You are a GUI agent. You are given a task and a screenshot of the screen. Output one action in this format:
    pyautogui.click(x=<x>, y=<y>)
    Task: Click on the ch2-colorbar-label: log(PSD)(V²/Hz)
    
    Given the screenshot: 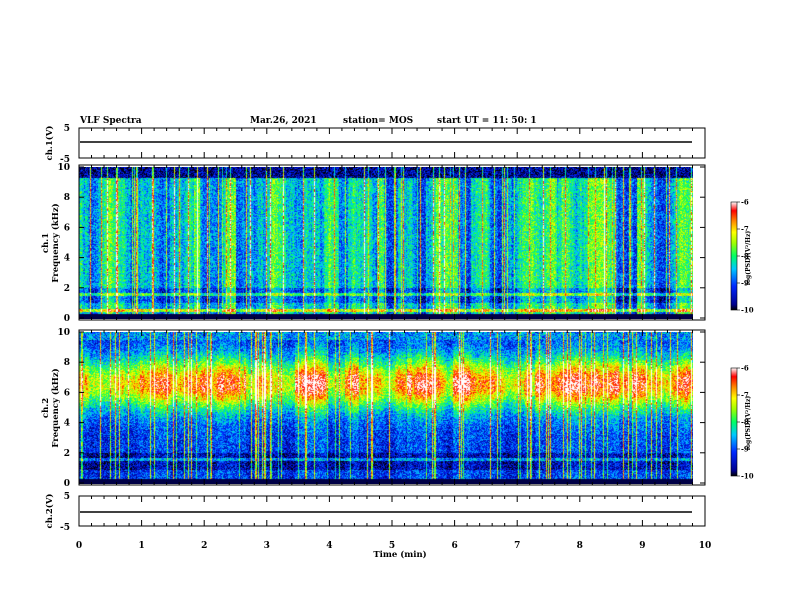 What is the action you would take?
    pyautogui.click(x=748, y=423)
    